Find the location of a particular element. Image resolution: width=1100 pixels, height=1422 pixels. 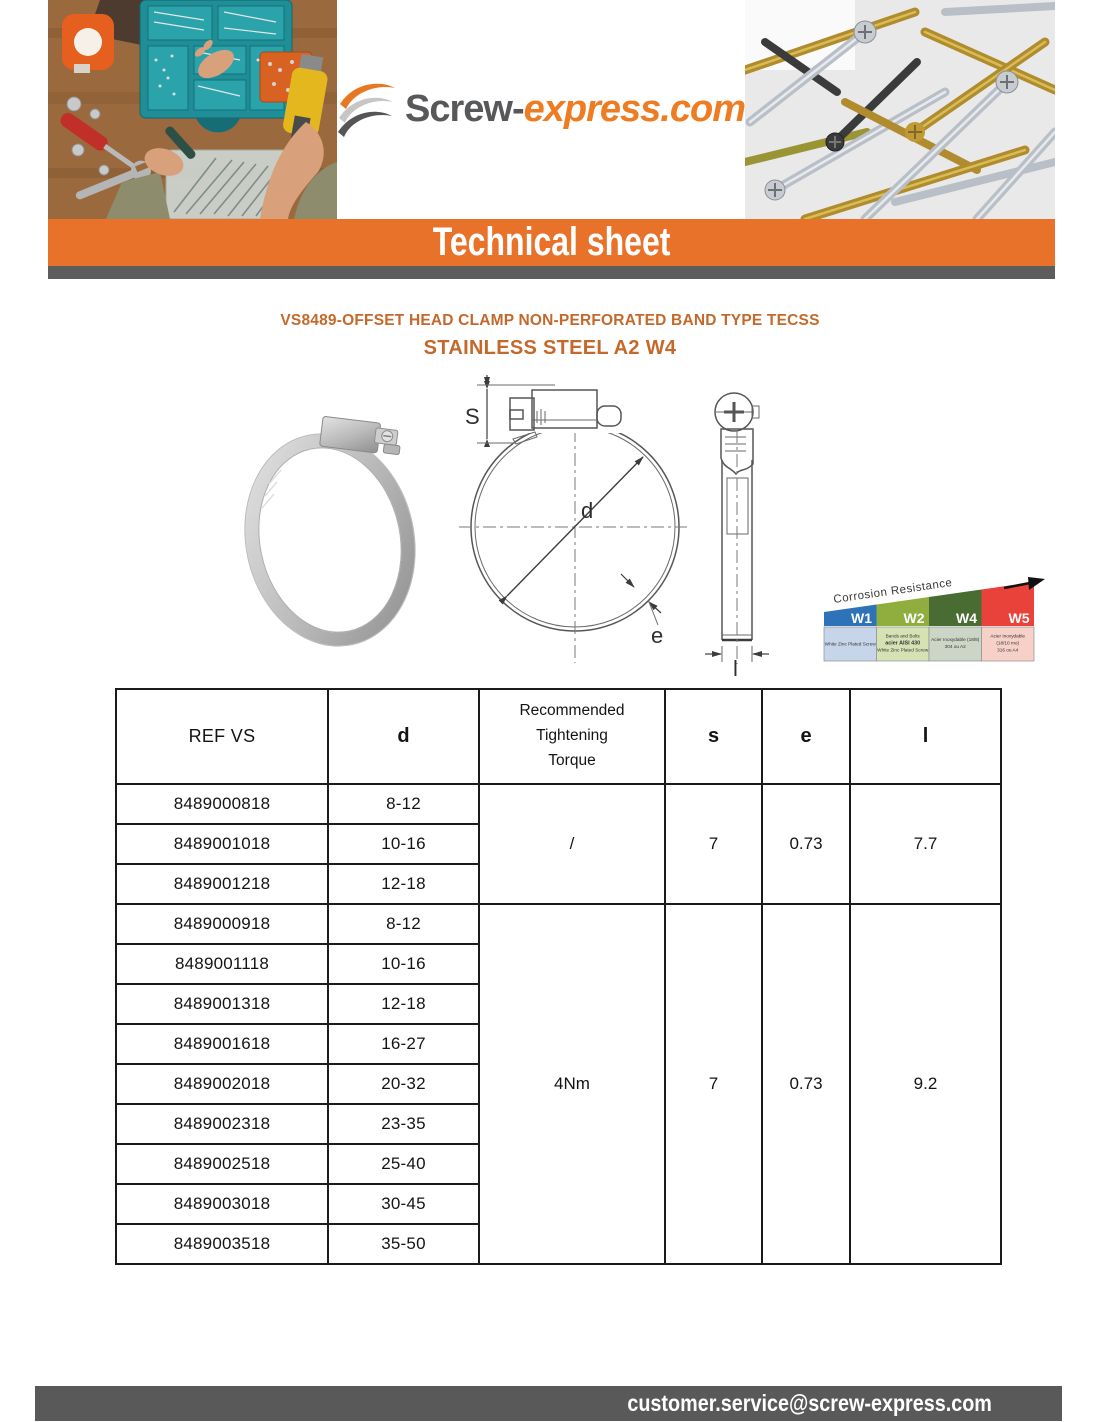

w4-desc-1: Acier Inoxydable (18/8) is located at coordinates (955, 639).